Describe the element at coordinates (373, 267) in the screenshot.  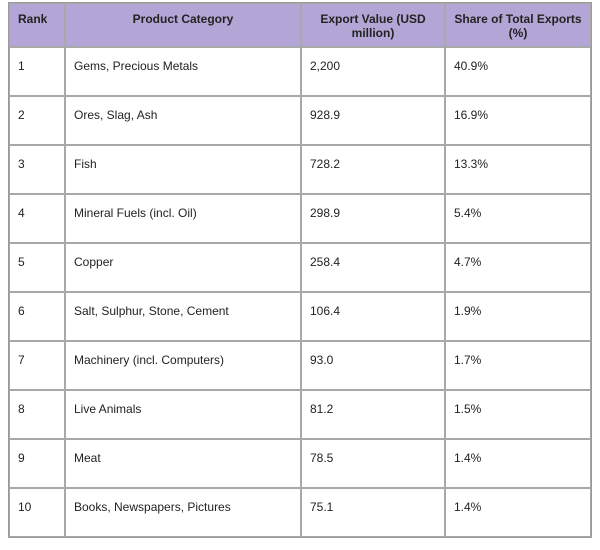
I see `table-cell: 258.4` at that location.